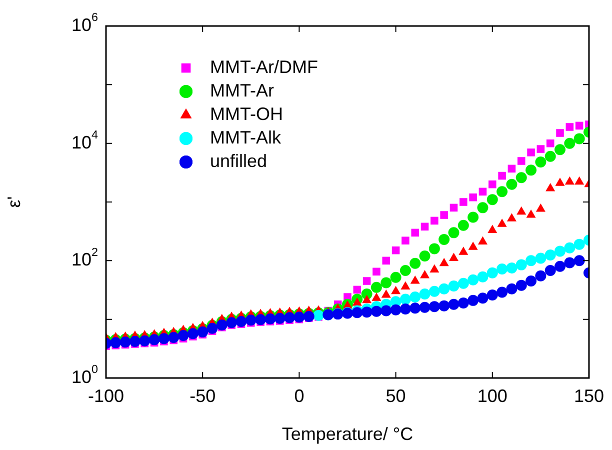 The width and height of the screenshot is (612, 450). What do you see at coordinates (264, 66) in the screenshot?
I see `legend-label: MMT-Ar/DMF` at bounding box center [264, 66].